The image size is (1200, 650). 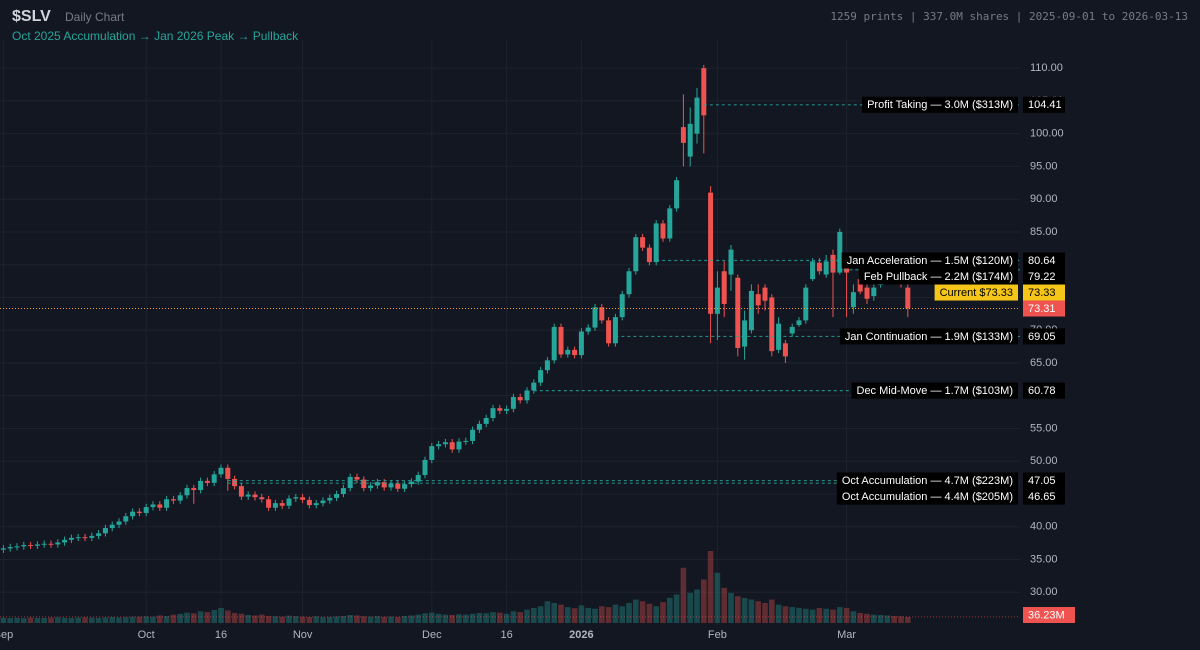 What do you see at coordinates (581, 635) in the screenshot?
I see `x-tick-label: 2026` at bounding box center [581, 635].